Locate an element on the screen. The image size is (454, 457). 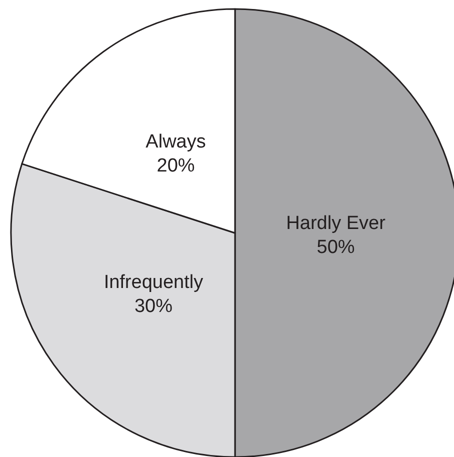
slice-label: Infrequently is located at coordinates (154, 283).